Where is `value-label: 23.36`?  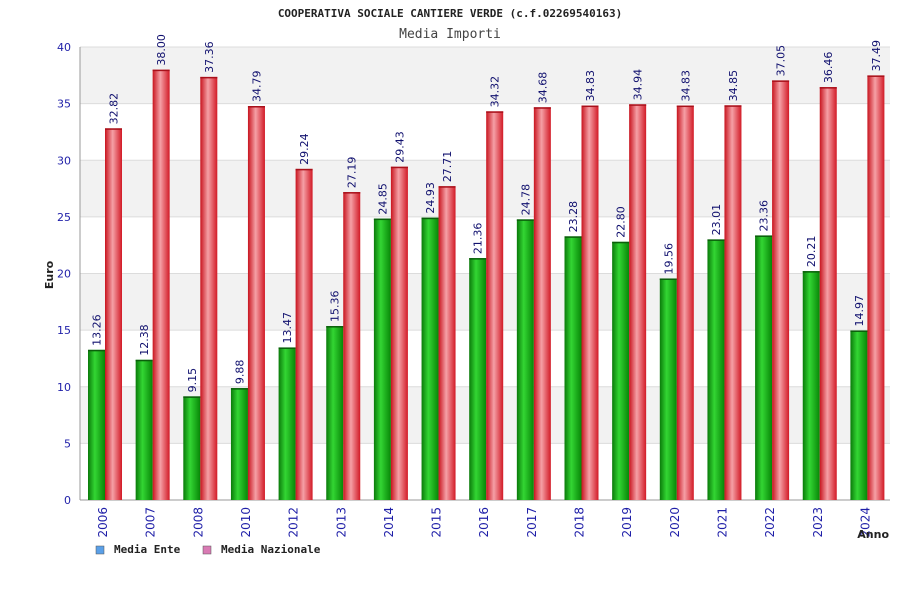
value-label: 23.36 is located at coordinates (764, 216).